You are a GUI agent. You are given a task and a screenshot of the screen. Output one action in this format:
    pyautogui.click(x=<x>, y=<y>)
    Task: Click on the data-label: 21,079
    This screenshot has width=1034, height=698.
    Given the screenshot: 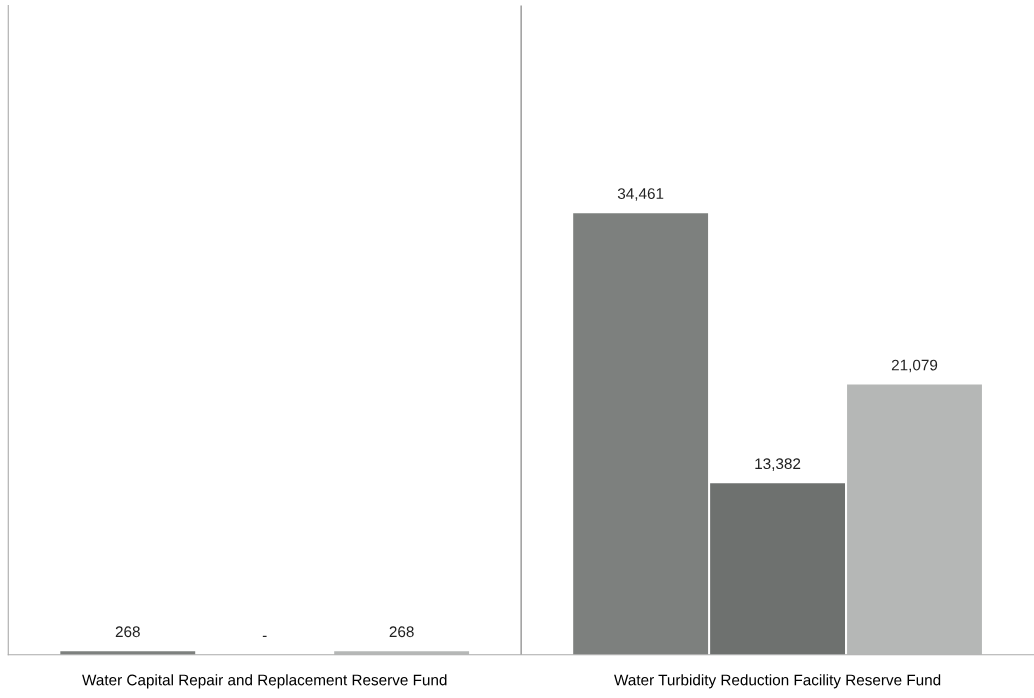 What is the action you would take?
    pyautogui.click(x=914, y=366)
    